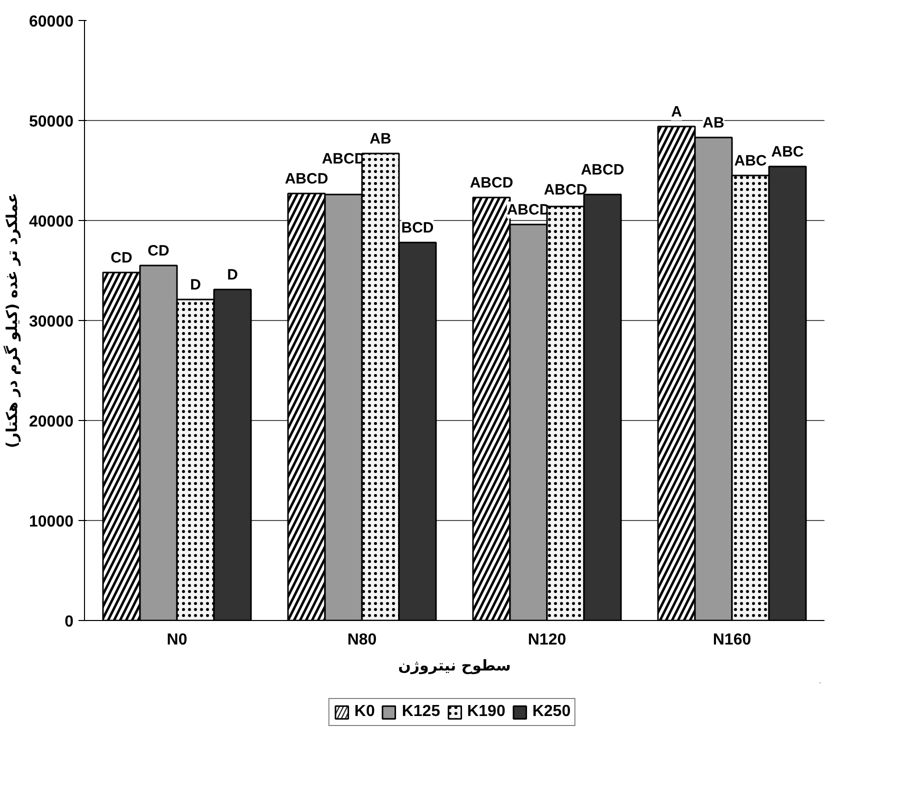  I want to click on y-axis-title: عملکرد تر غده (کیلو گرم در هکتار), so click(12, 320).